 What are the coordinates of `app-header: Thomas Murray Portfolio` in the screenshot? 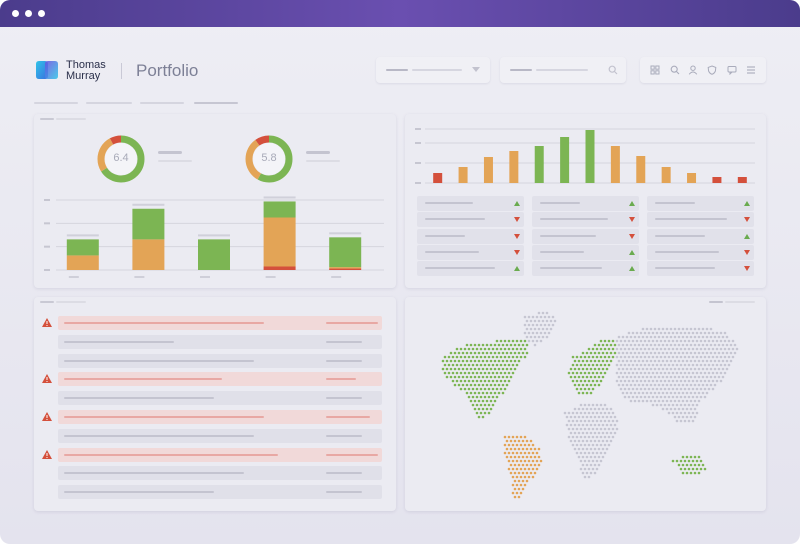 It's located at (400, 67).